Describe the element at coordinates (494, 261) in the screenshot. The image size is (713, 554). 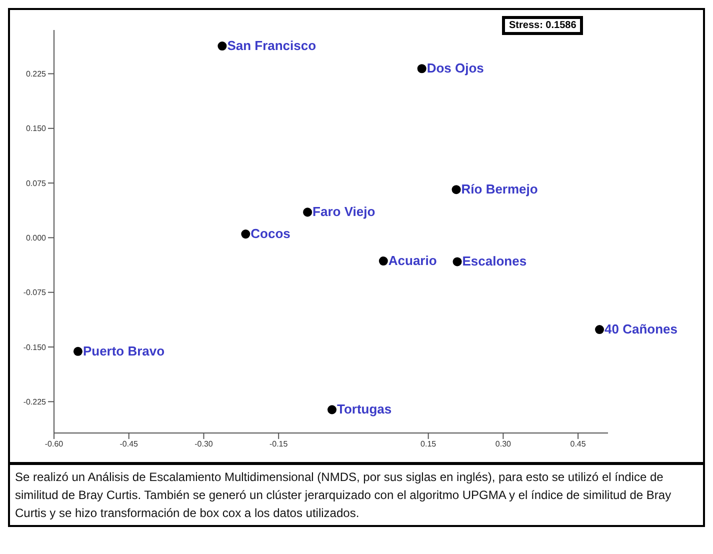
I see `annotation: Escalones` at that location.